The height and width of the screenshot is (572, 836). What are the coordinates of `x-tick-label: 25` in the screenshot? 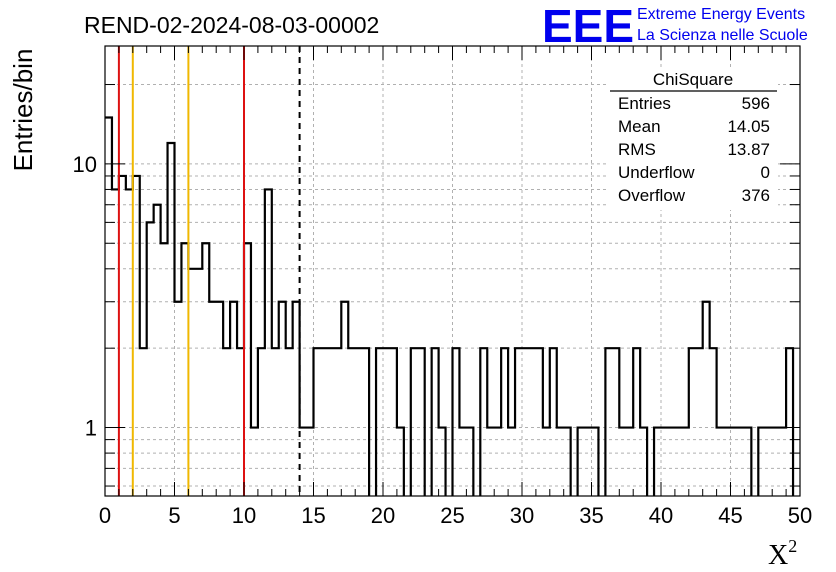 It's located at (452, 515).